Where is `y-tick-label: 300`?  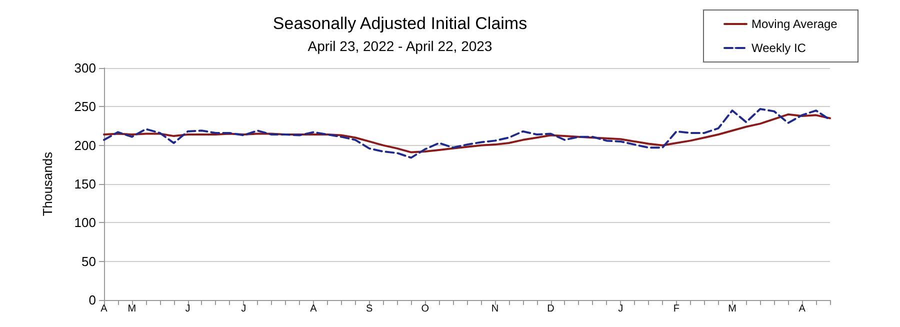
y-tick-label: 300 is located at coordinates (85, 68).